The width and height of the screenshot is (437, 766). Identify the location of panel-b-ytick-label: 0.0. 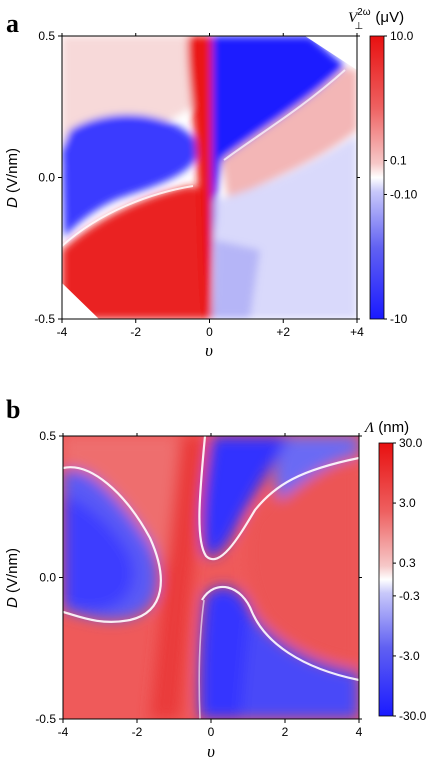
(47, 578).